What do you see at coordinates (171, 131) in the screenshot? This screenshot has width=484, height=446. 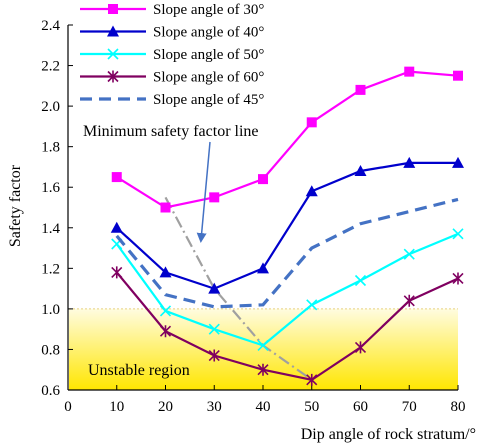 I see `minimum-line-annotation: Minimum safety factor line` at bounding box center [171, 131].